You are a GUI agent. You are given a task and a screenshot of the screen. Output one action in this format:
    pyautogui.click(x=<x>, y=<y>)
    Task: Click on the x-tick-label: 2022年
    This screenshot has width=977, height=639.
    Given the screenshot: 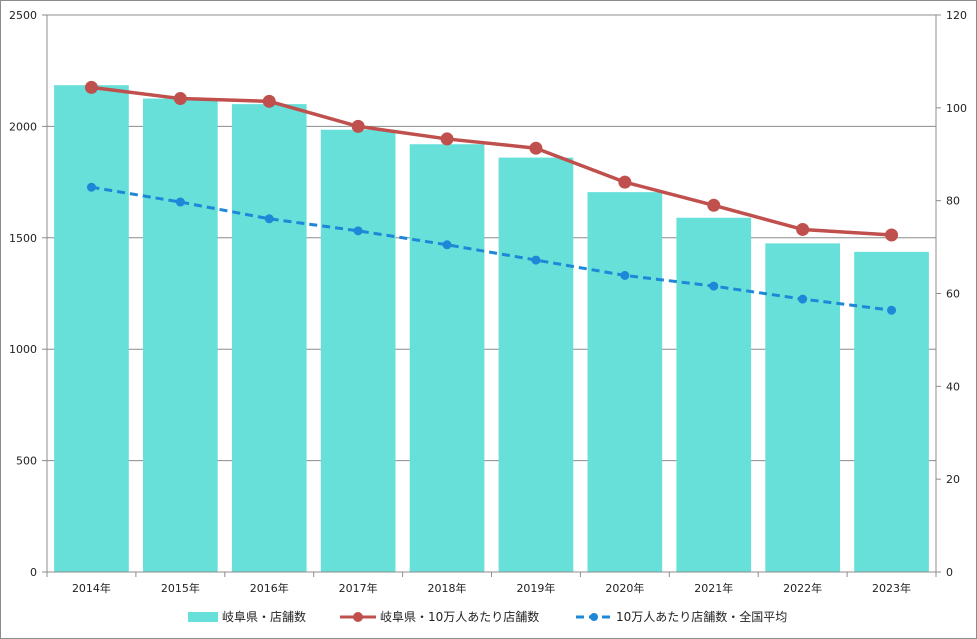 What is the action you would take?
    pyautogui.click(x=802, y=588)
    